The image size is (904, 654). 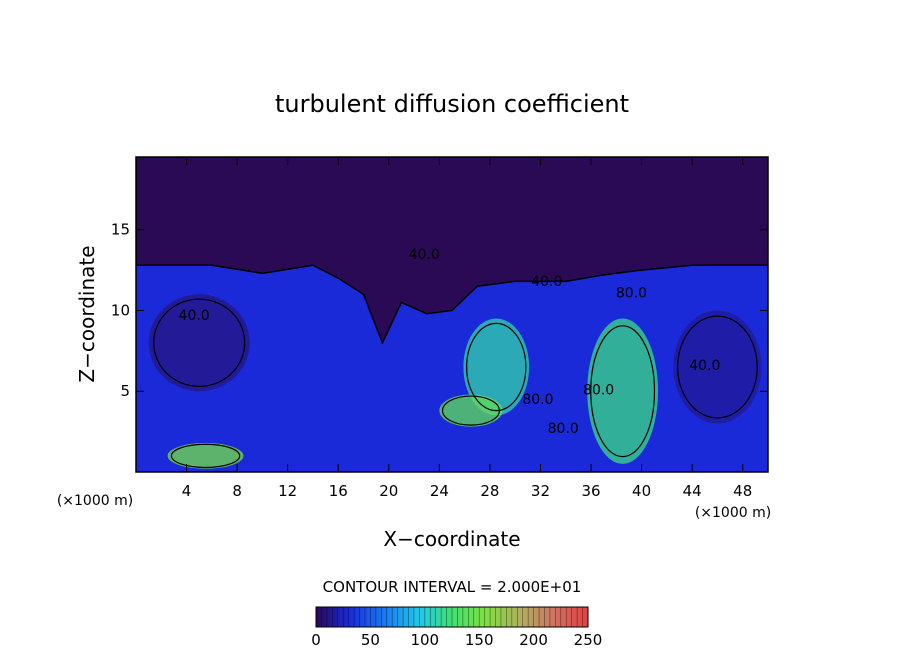 What do you see at coordinates (452, 104) in the screenshot?
I see `chart-title: turbulent diffusion coefficient` at bounding box center [452, 104].